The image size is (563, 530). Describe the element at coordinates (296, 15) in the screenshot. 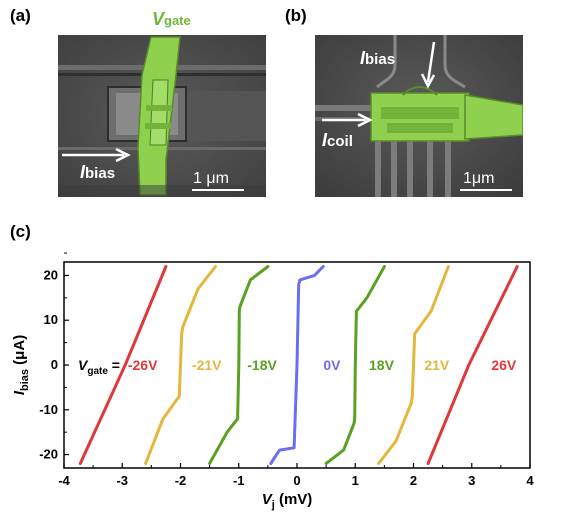

I see `panel-b-label: (b)` at that location.